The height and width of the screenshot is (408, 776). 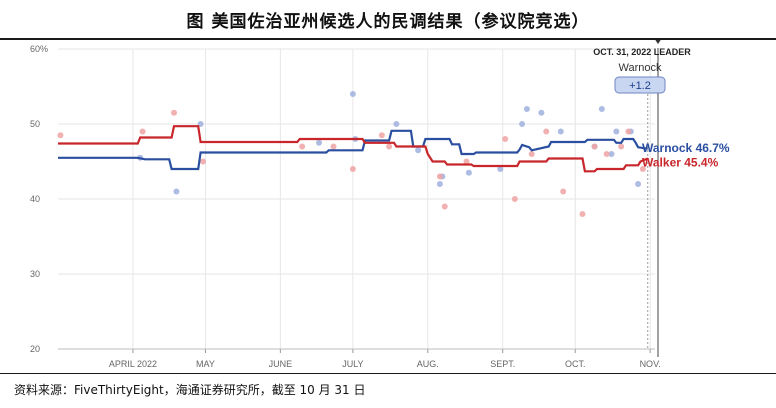 I want to click on y-tick-label: 20, so click(x=35, y=349).